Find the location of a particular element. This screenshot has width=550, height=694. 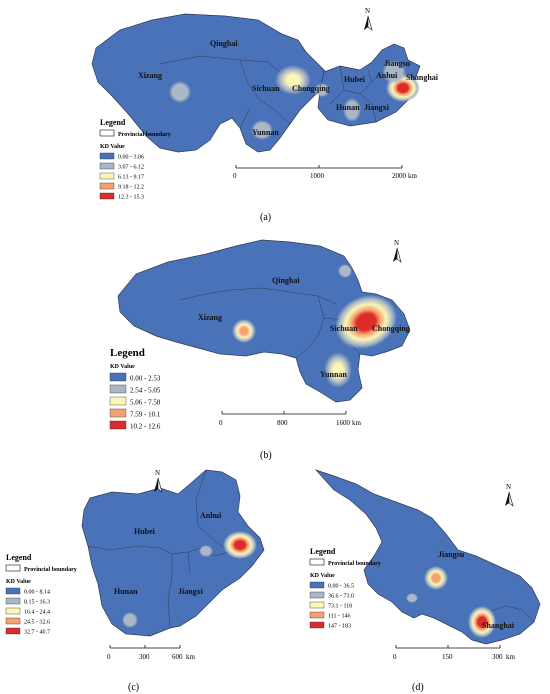

svg-text: 800 is located at coordinates (282, 423).